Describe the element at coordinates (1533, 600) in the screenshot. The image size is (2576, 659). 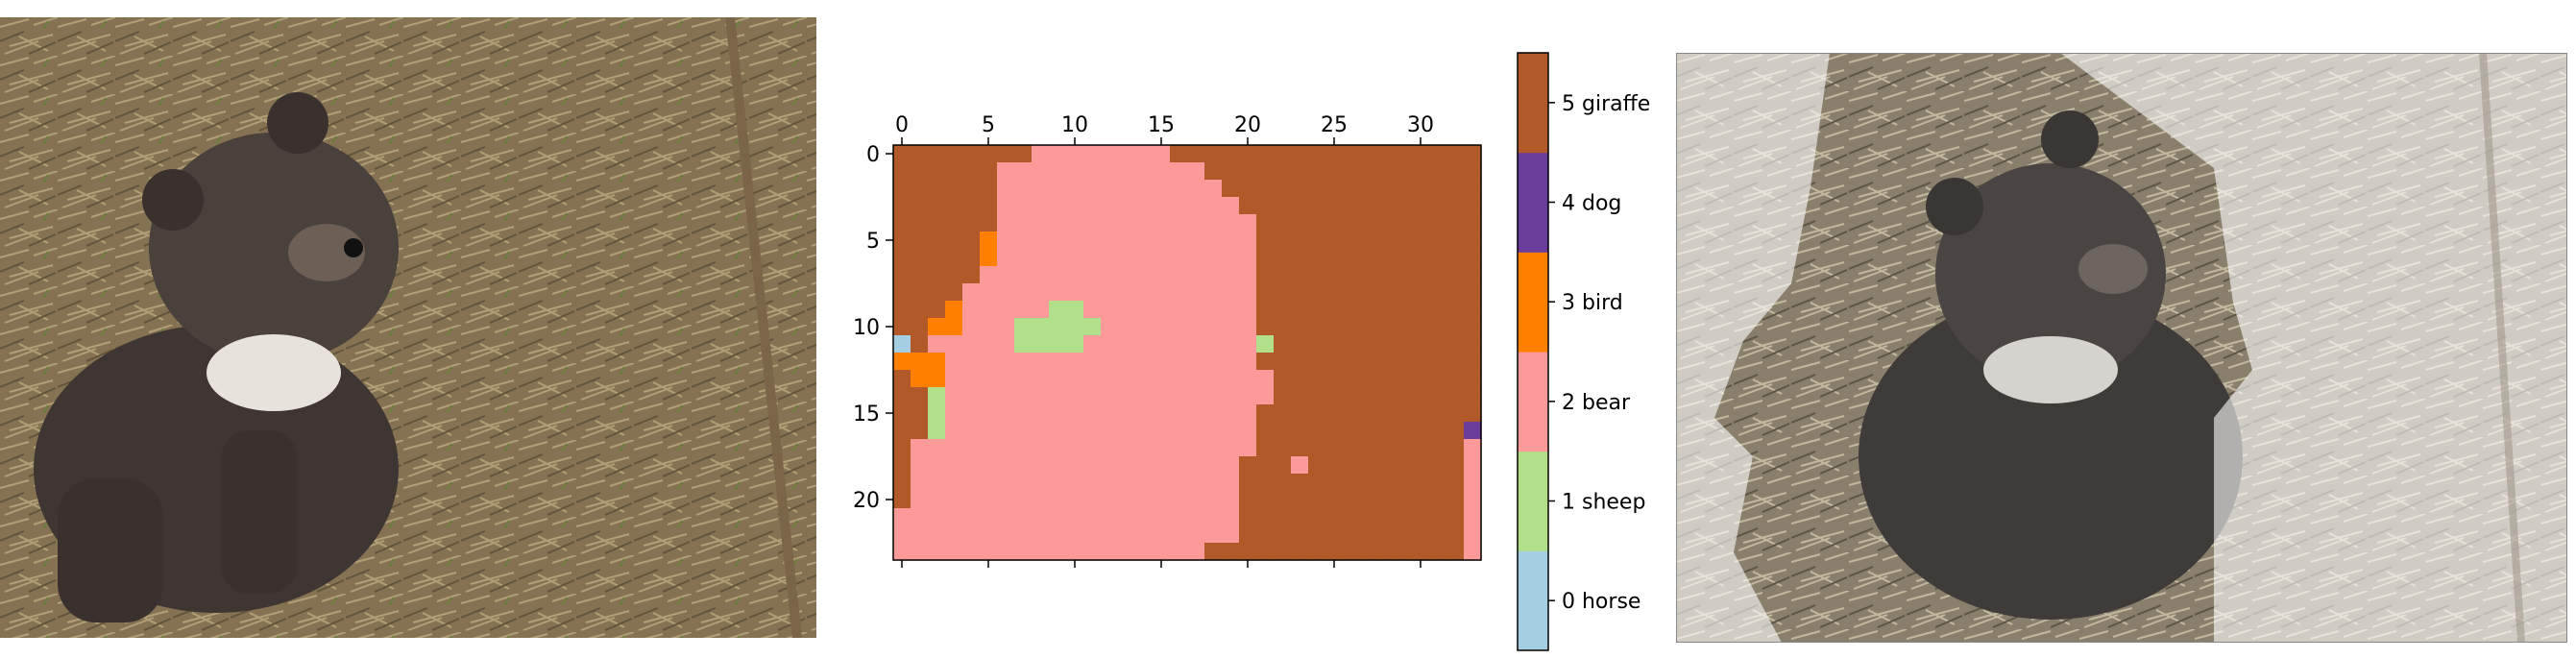
I see `colorbar-segment` at that location.